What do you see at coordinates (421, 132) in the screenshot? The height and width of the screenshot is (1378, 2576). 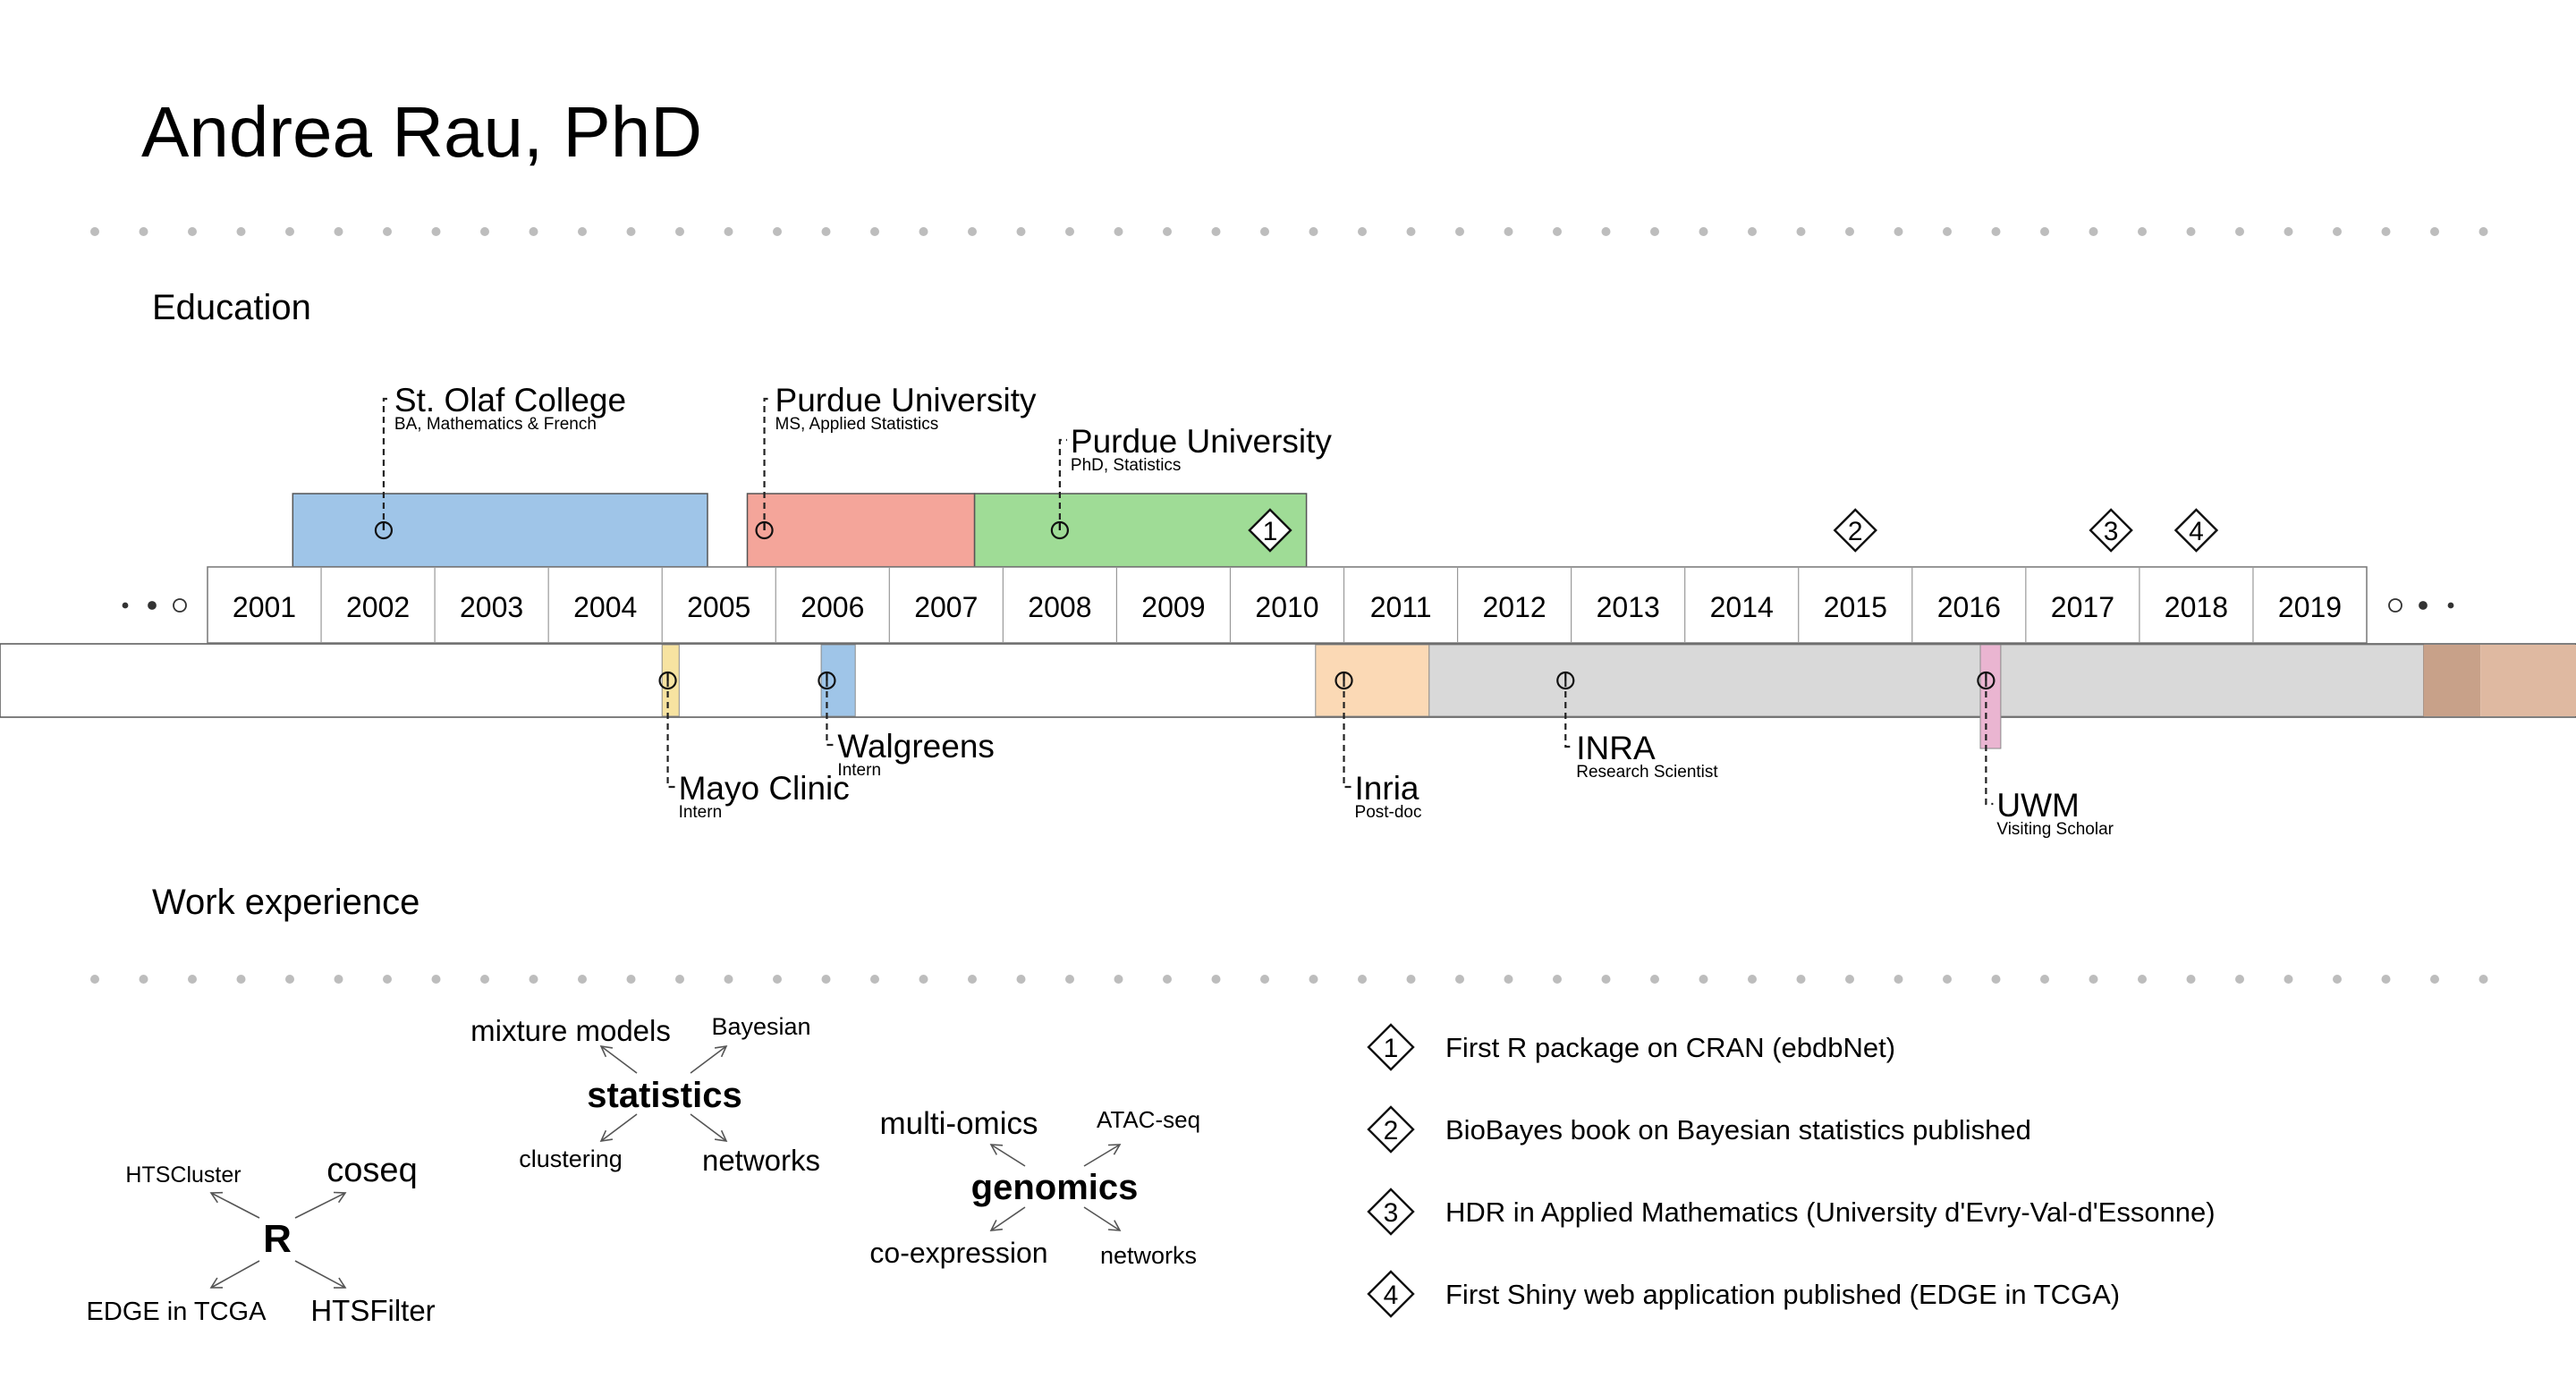 I see `page-title: Andrea Rau, PhD` at bounding box center [421, 132].